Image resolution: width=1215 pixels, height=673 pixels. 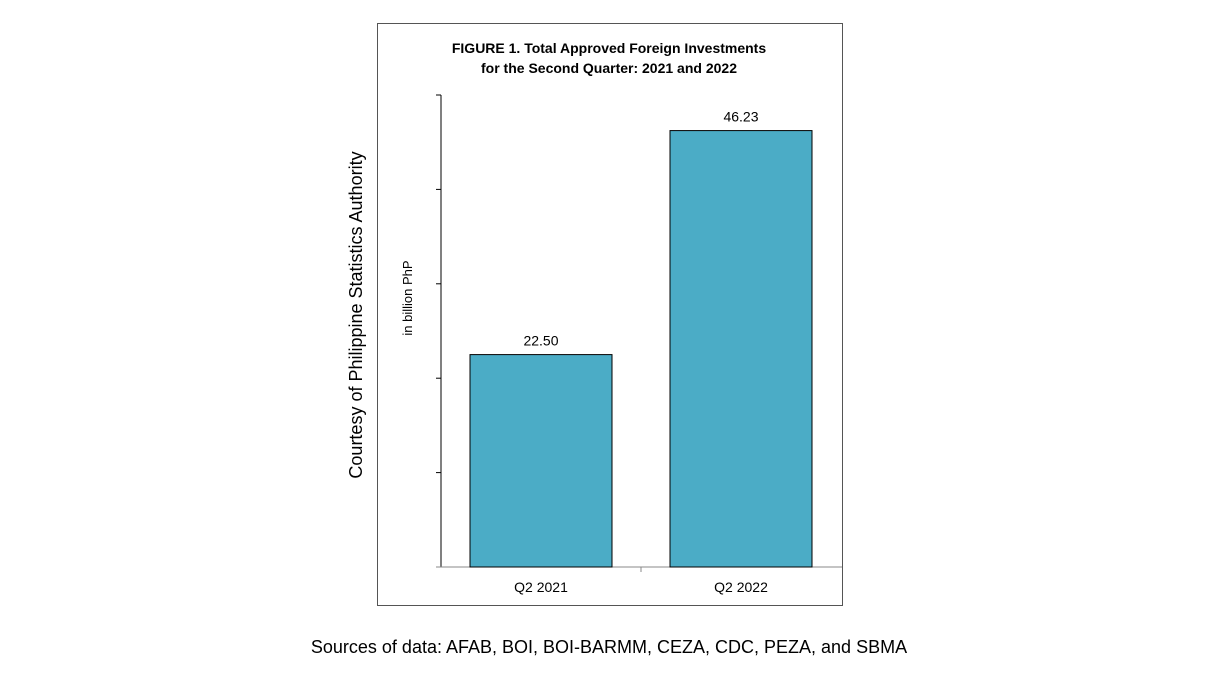 I want to click on data-label: 22.50, so click(x=540, y=341).